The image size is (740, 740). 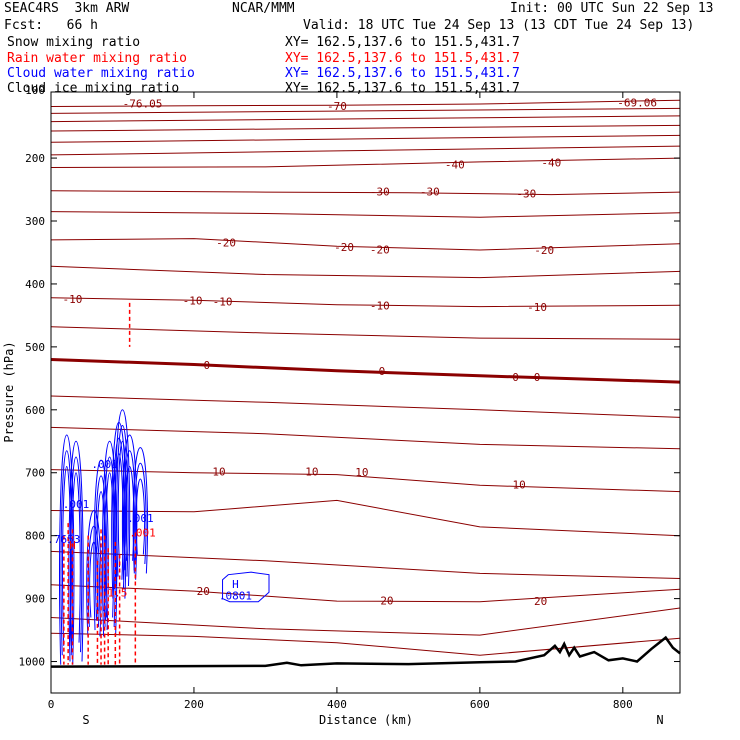 I want to click on x-tick-label: 600, so click(x=480, y=704).